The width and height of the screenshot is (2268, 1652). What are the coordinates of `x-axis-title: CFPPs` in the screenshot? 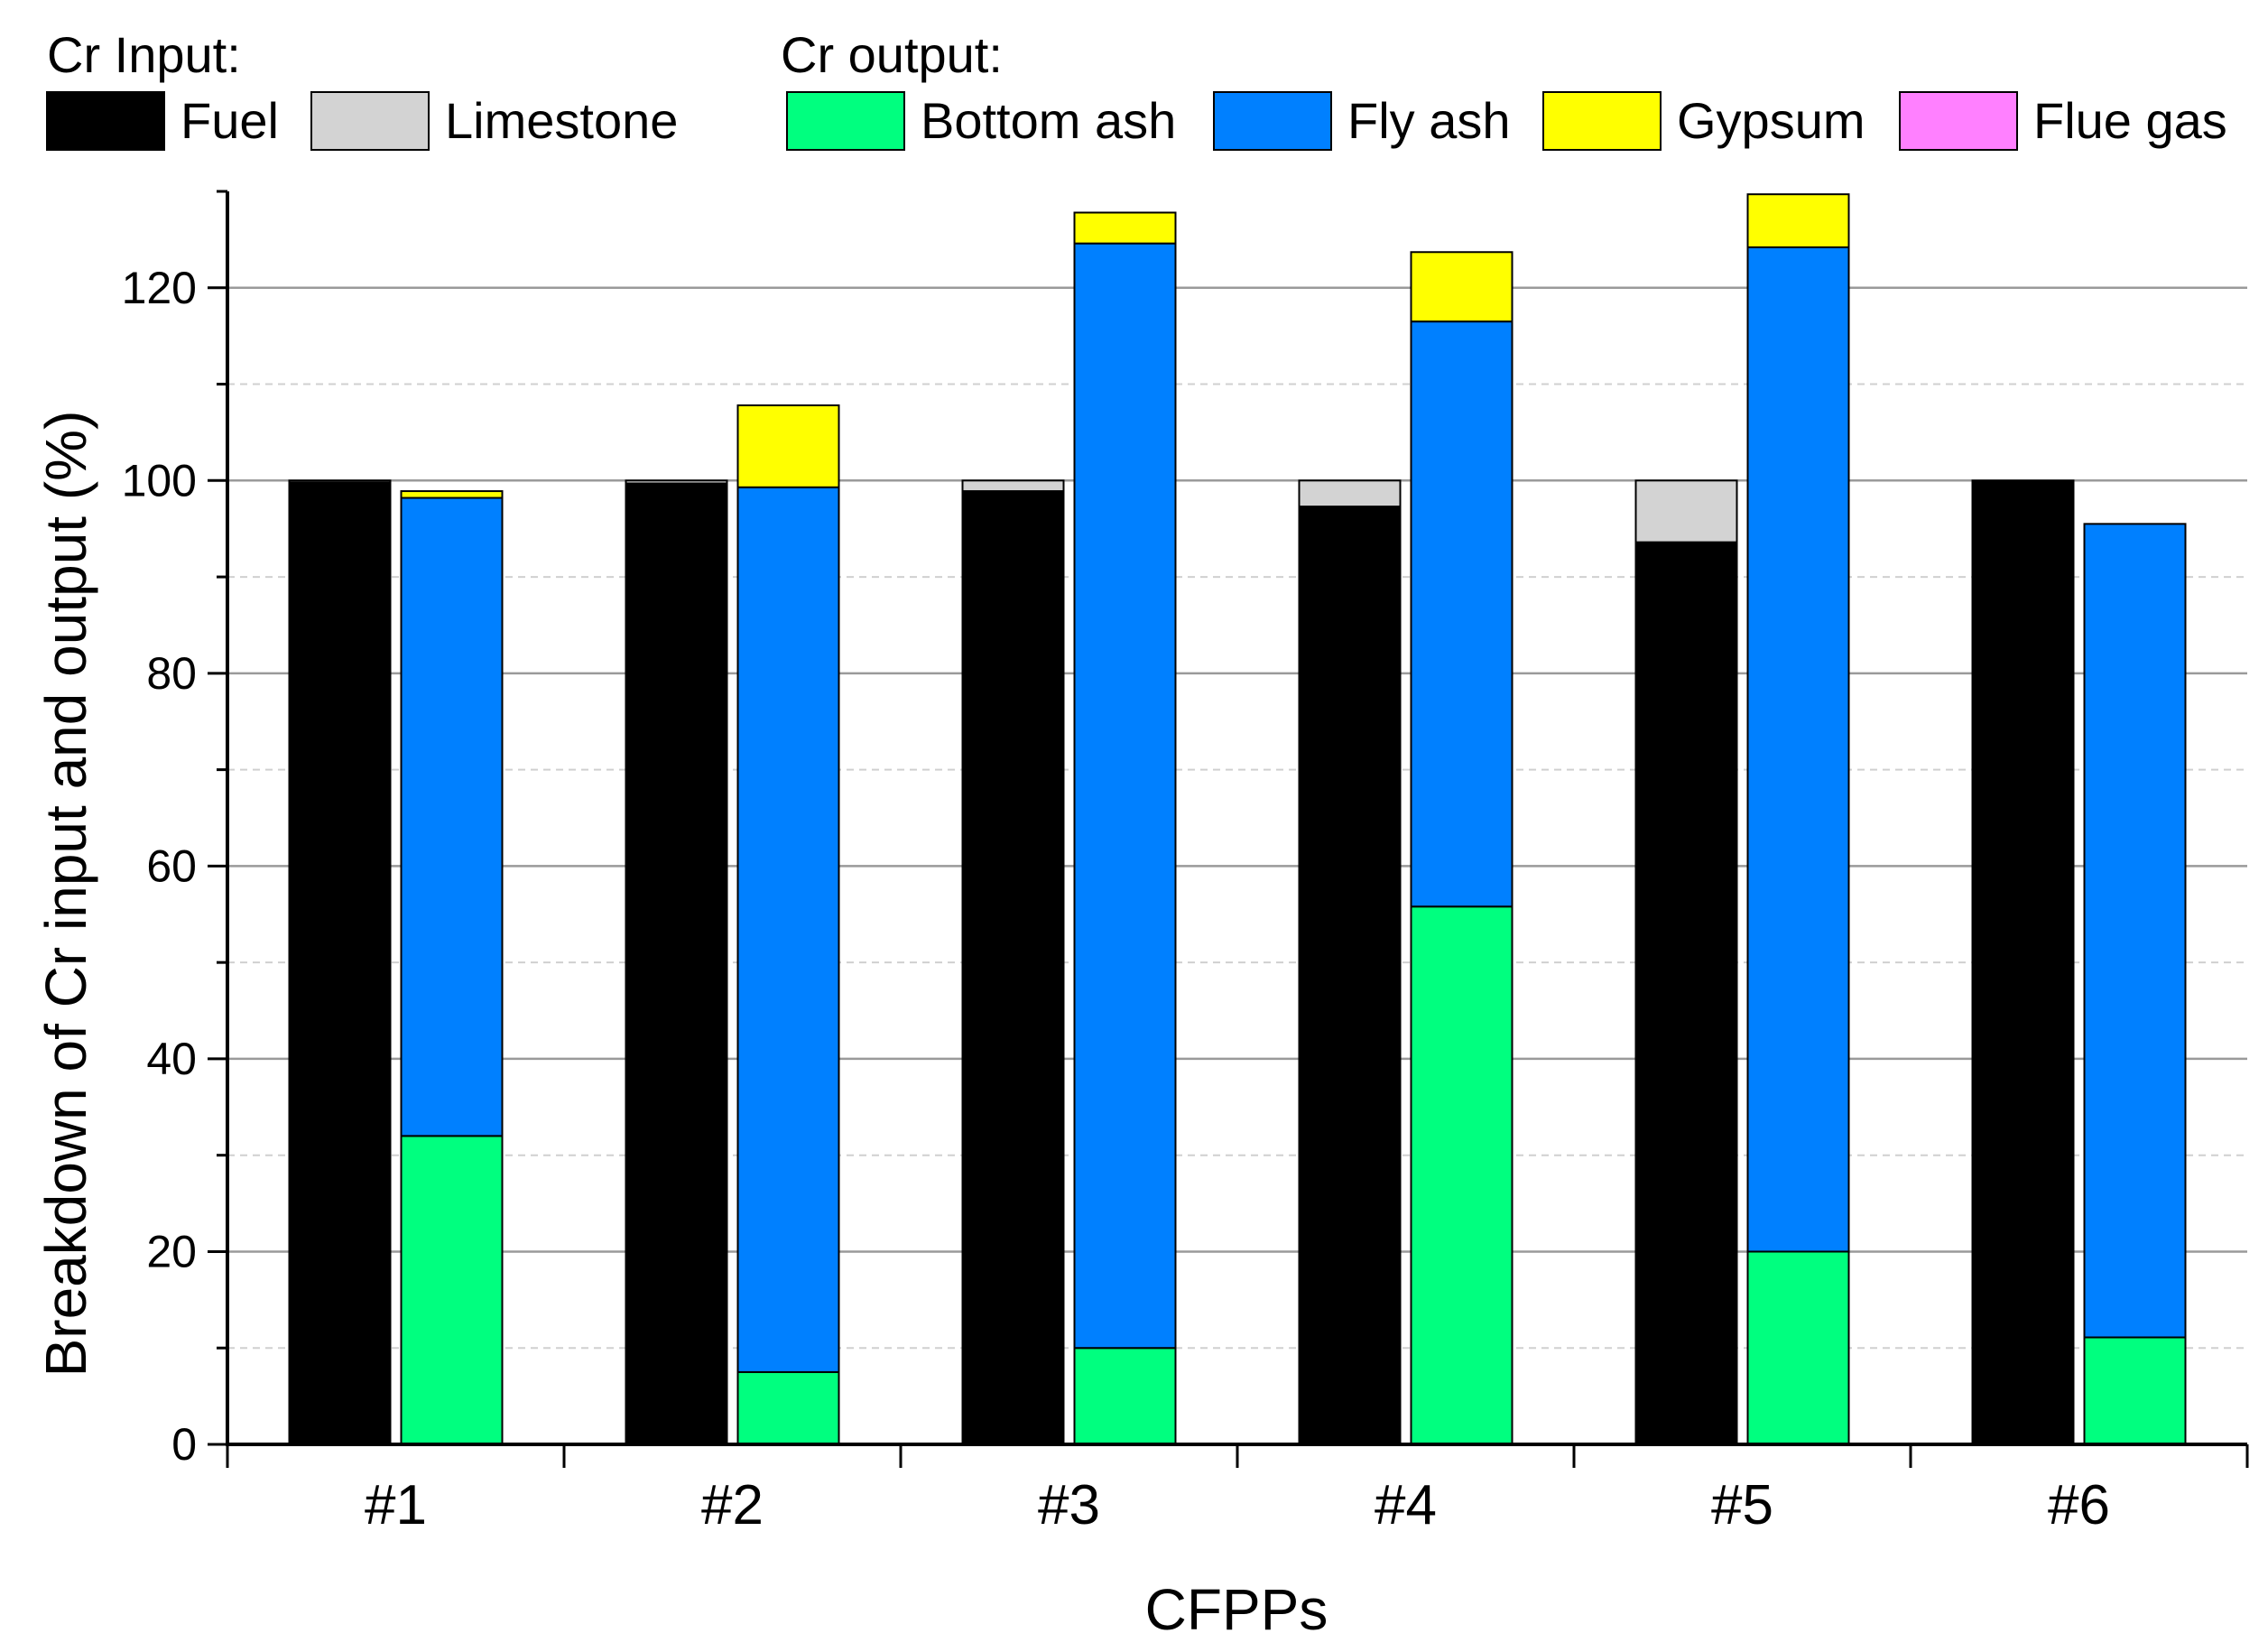 It's located at (1237, 1609).